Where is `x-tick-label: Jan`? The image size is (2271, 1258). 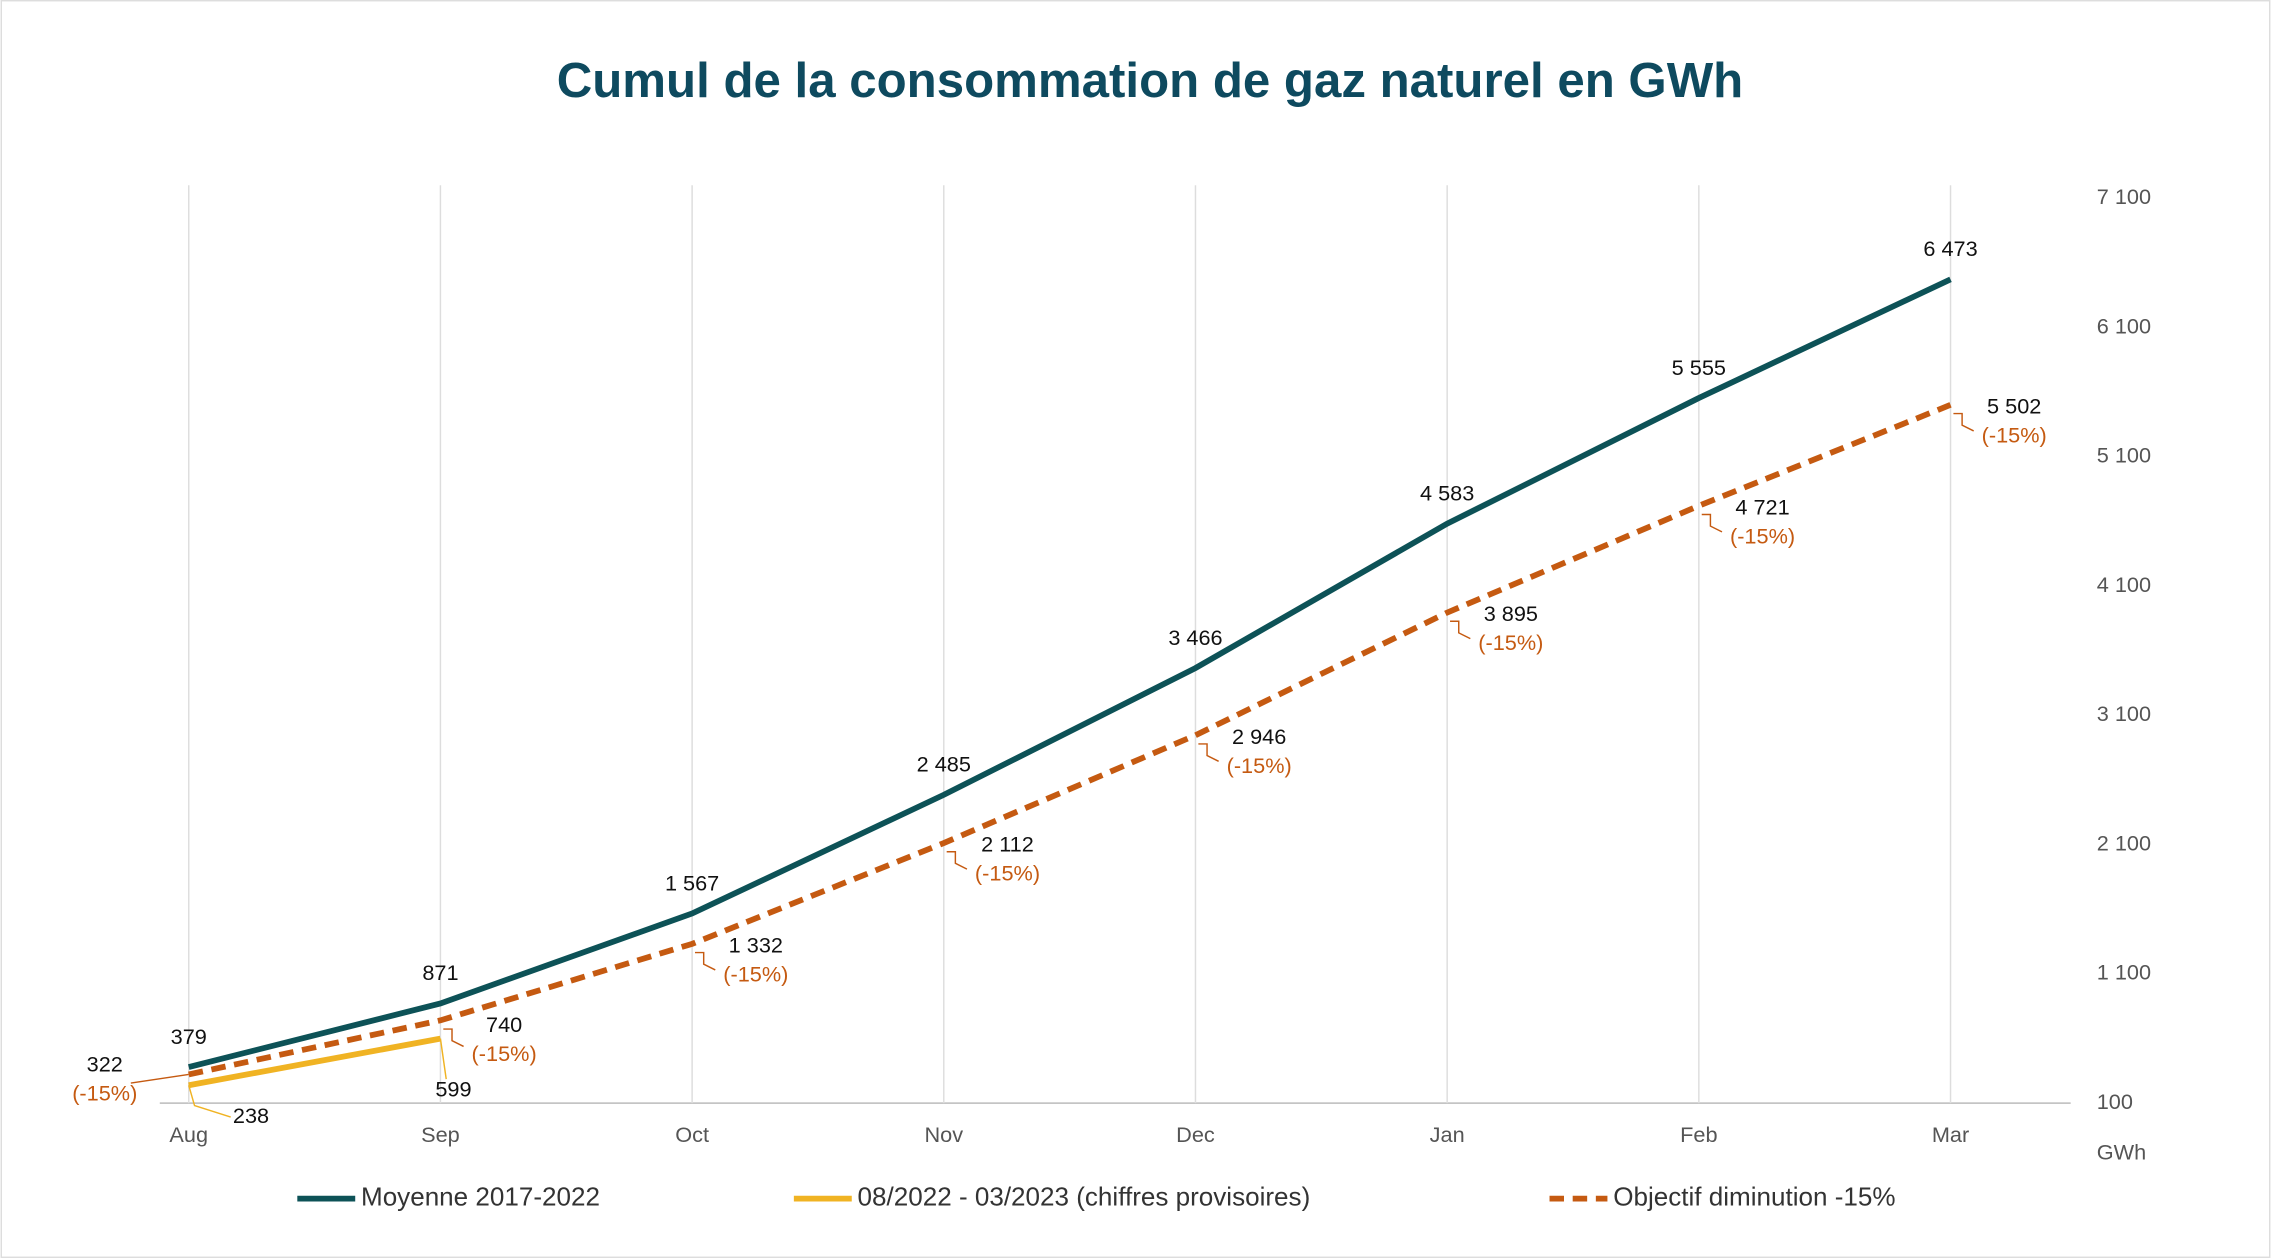 x-tick-label: Jan is located at coordinates (1447, 1134).